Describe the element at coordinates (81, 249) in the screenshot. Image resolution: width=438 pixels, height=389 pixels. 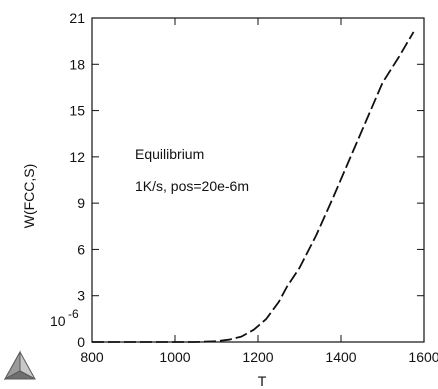
I see `y-tick-label: 6` at that location.